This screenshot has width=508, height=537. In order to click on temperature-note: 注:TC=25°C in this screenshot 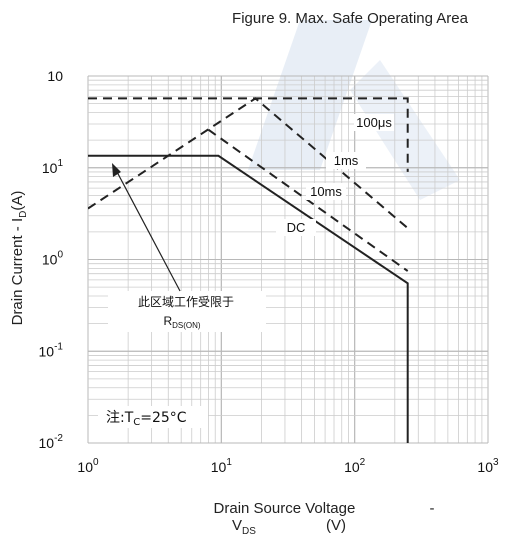, I will do `click(146, 419)`.